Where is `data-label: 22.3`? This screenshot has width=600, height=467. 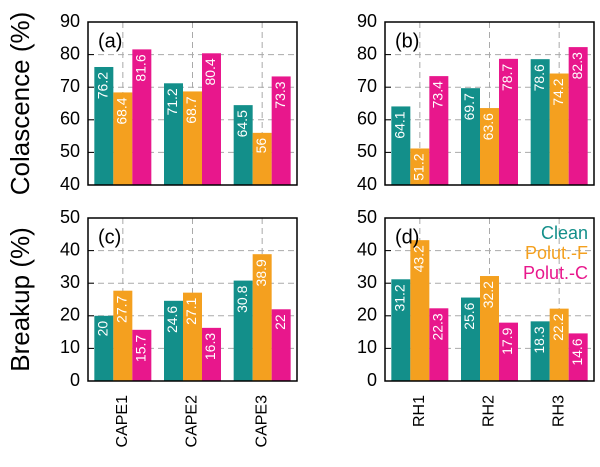
data-label: 22.3 is located at coordinates (438, 326).